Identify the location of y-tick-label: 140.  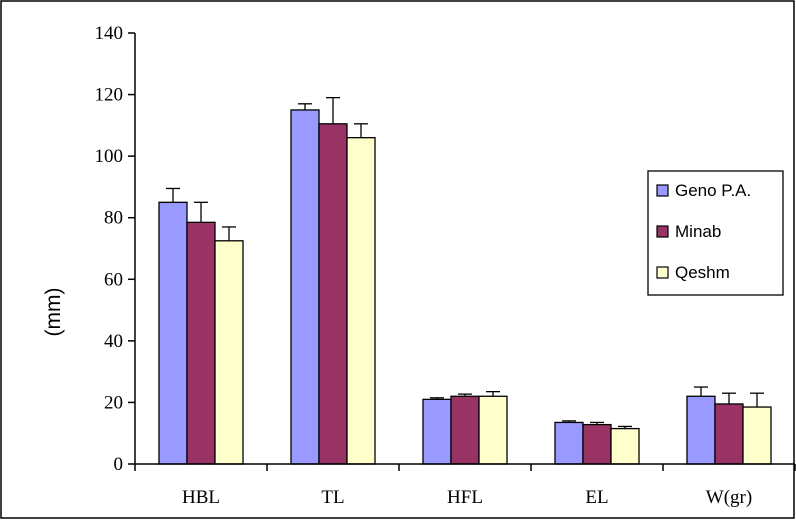
(109, 33).